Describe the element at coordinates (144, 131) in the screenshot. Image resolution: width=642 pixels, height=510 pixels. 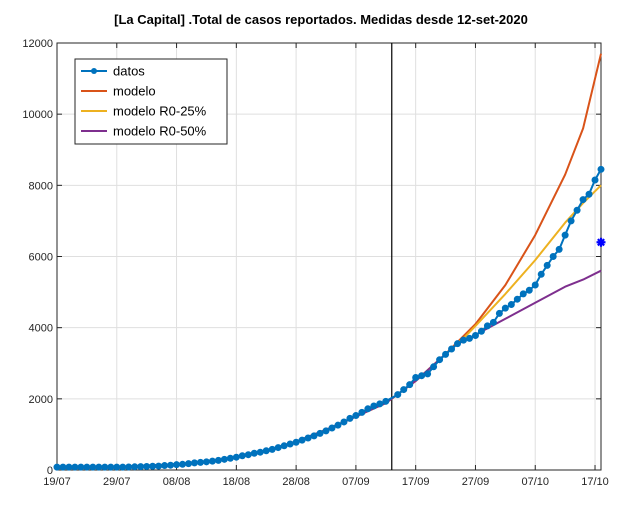
I see `legend-item: modelo R0-50%` at that location.